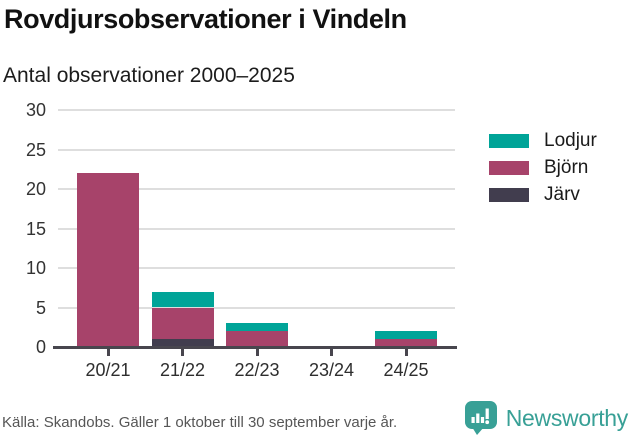 The height and width of the screenshot is (439, 631). I want to click on legend-label: Lodjur, so click(570, 140).